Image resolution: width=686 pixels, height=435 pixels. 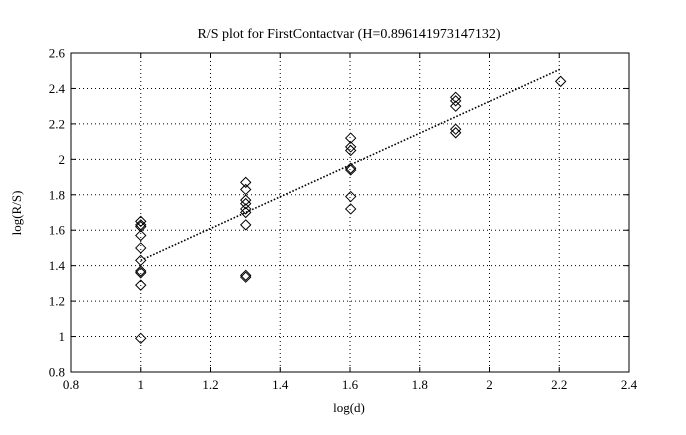 I want to click on y-tick-label: 1.8, so click(x=57, y=194).